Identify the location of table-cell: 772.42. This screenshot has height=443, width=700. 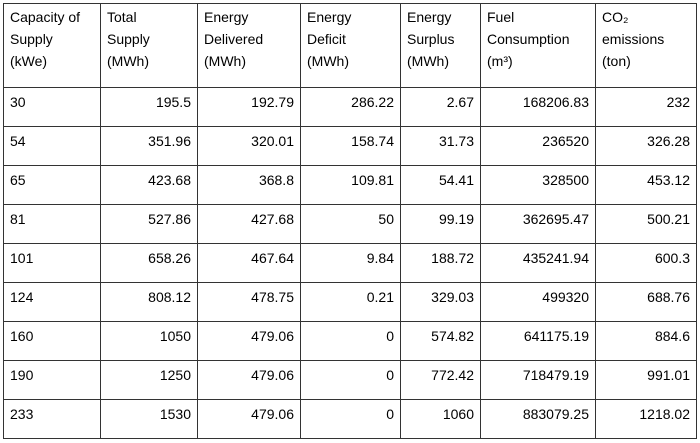
(440, 380).